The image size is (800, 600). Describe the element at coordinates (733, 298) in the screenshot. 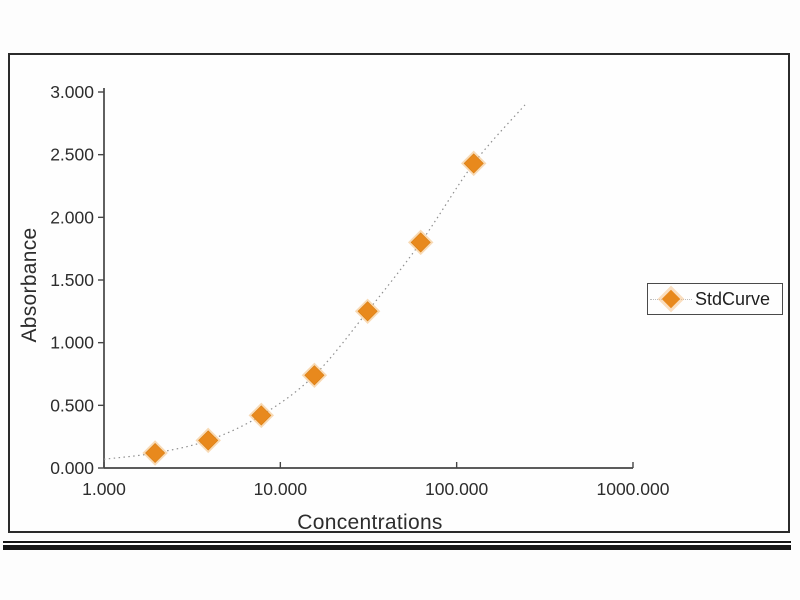

I see `legend-label: StdCurve` at that location.